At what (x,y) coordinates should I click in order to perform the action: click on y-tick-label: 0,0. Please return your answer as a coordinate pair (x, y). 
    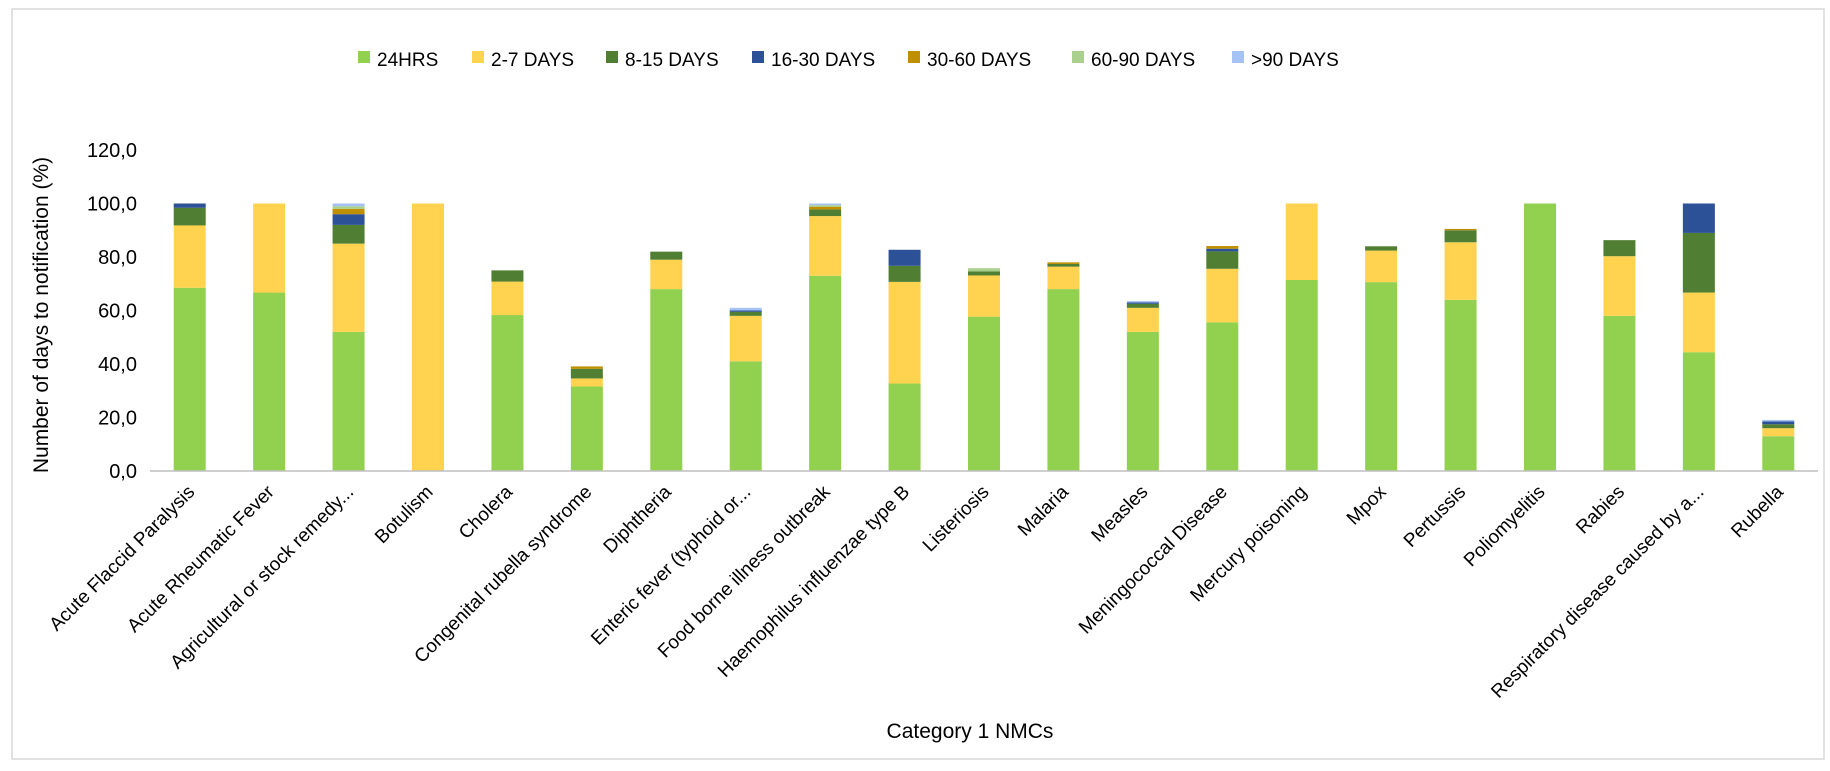
    Looking at the image, I should click on (123, 472).